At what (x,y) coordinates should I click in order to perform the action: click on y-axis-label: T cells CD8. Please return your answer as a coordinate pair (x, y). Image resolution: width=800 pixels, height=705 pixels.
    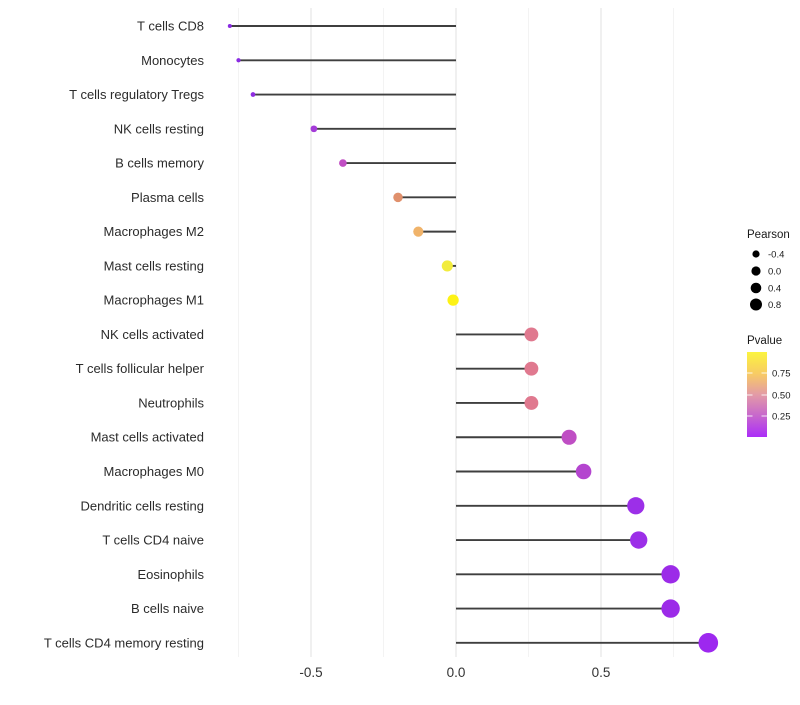
    Looking at the image, I should click on (170, 26).